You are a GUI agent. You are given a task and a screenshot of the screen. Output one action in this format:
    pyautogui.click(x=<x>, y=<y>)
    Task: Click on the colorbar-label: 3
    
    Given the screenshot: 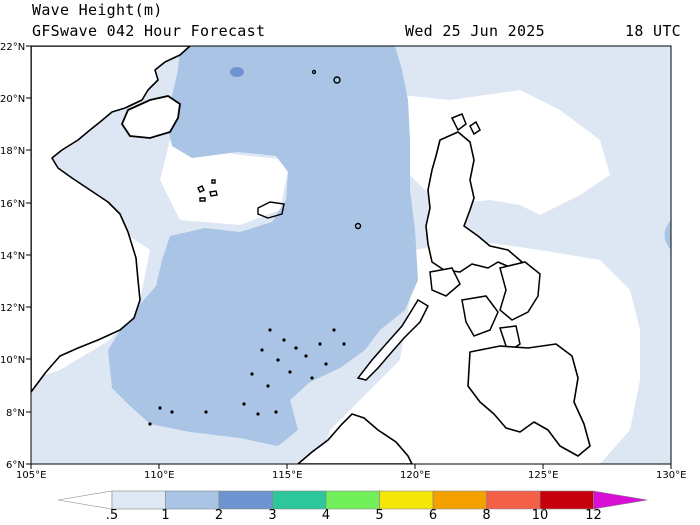 What is the action you would take?
    pyautogui.click(x=272, y=515)
    